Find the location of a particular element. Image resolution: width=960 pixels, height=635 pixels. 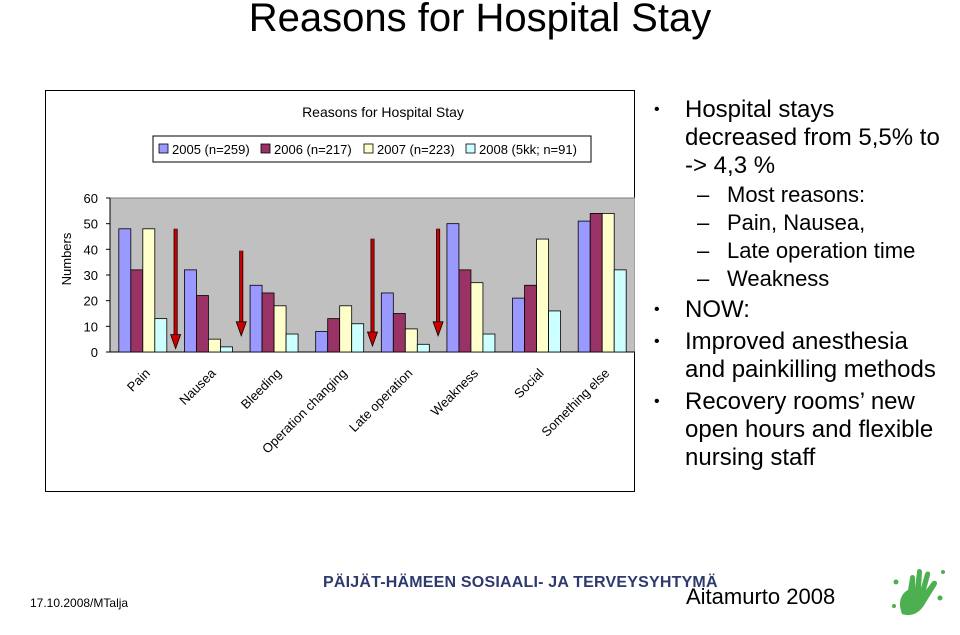

chart-title: Reasons for Hospital Stay is located at coordinates (383, 112).